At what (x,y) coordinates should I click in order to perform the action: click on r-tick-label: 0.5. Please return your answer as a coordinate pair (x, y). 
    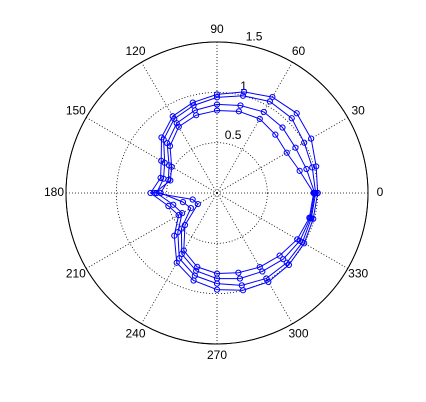
    Looking at the image, I should click on (233, 135).